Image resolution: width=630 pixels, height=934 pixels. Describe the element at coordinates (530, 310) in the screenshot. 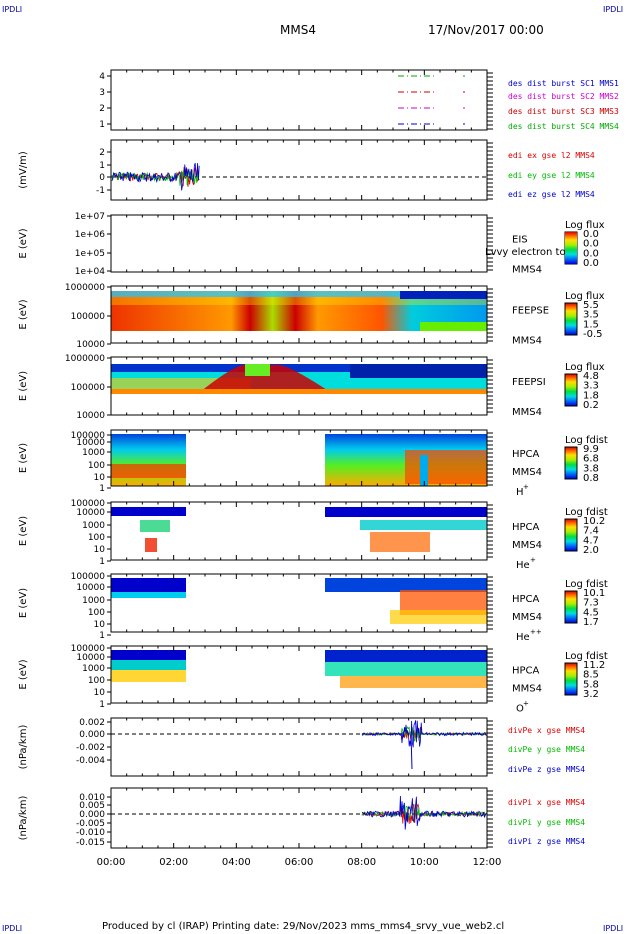

I see `panel-4-instrument: FEEPSE` at that location.